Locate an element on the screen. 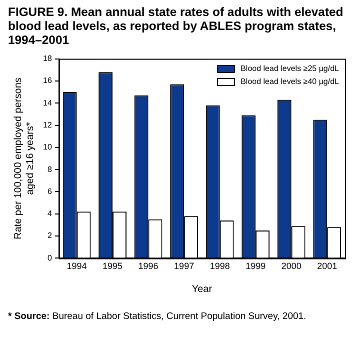  x-tick-label: 2000 is located at coordinates (291, 266).